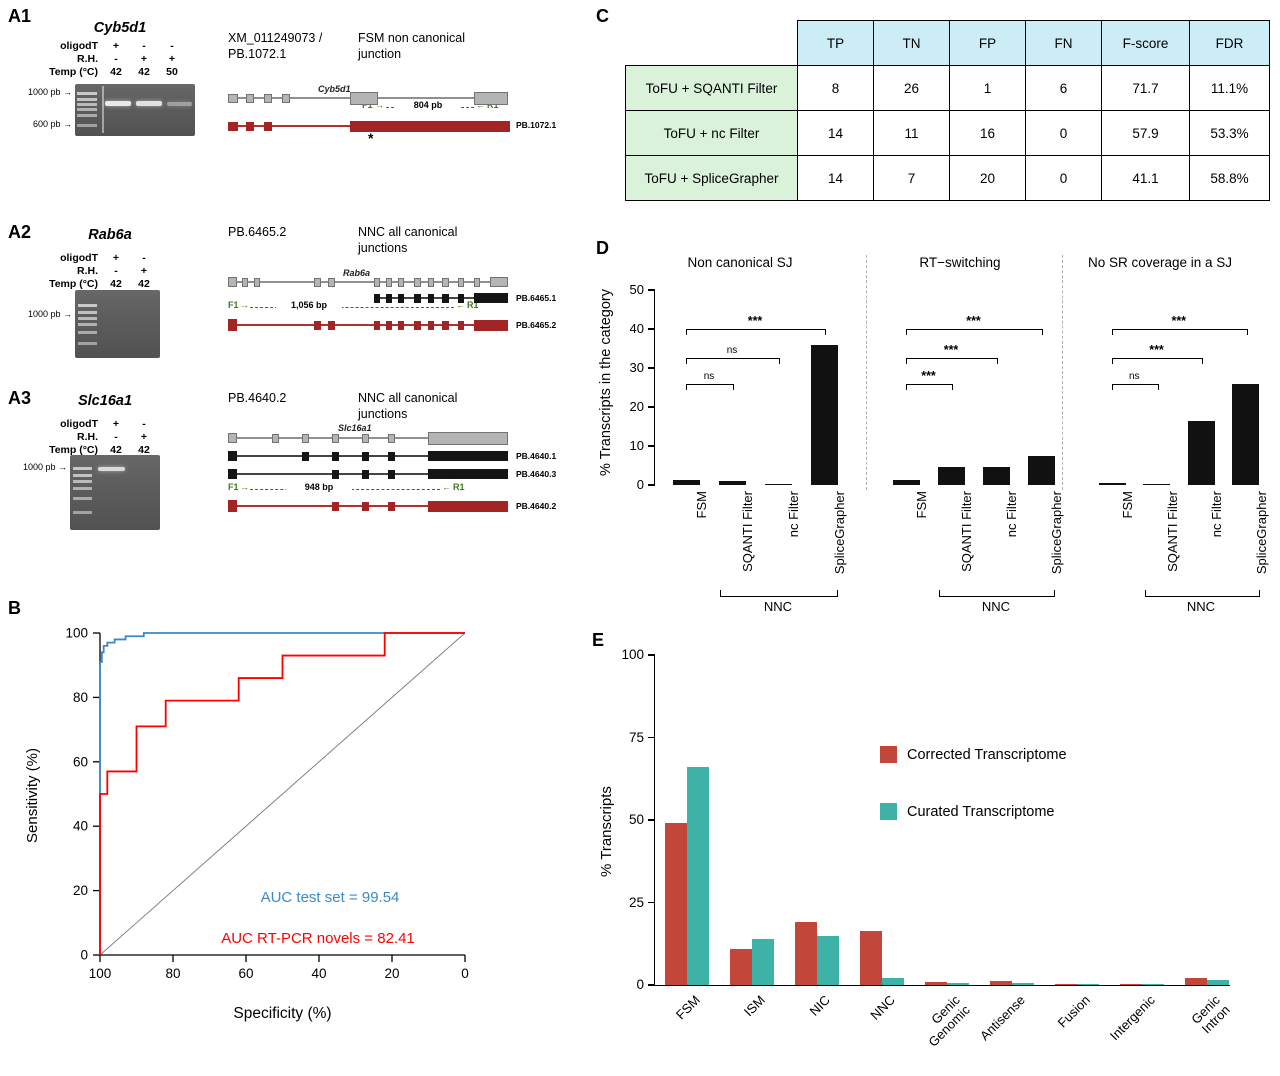  Describe the element at coordinates (233, 487) in the screenshot. I see `forward-primer-label: F1` at that location.